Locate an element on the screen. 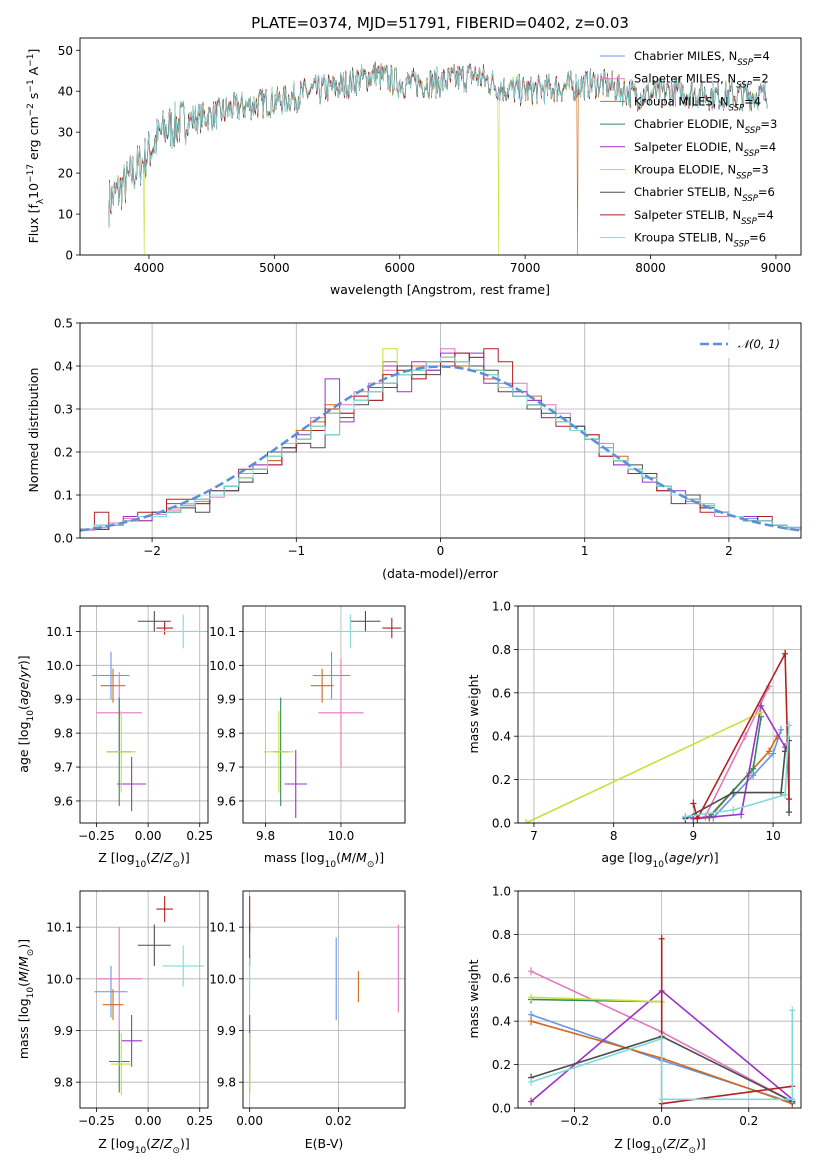 The height and width of the screenshot is (1174, 819). x-tick-label: 9.8 is located at coordinates (265, 836).